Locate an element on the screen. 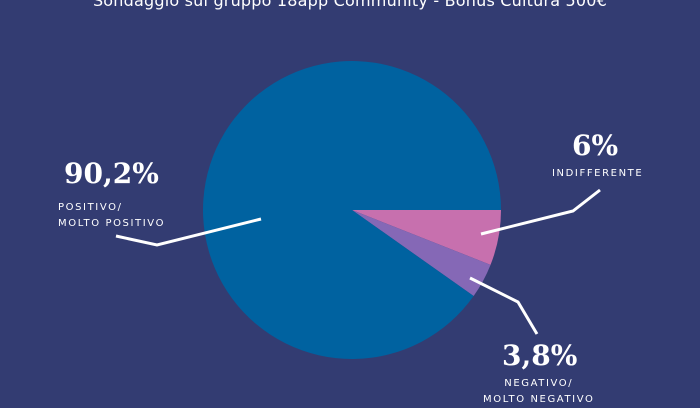 This screenshot has width=700, height=408. slice-negativo is located at coordinates (421, 253).